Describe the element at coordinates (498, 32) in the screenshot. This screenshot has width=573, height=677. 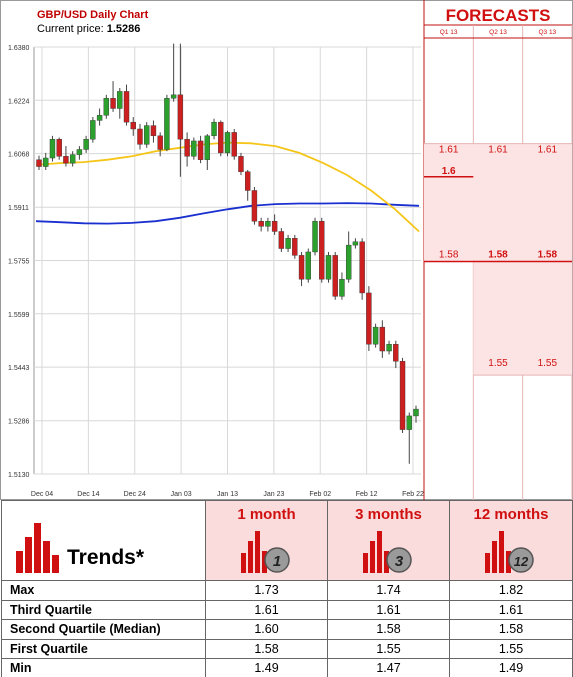
I see `forecast-column-label: Q2 13` at that location.